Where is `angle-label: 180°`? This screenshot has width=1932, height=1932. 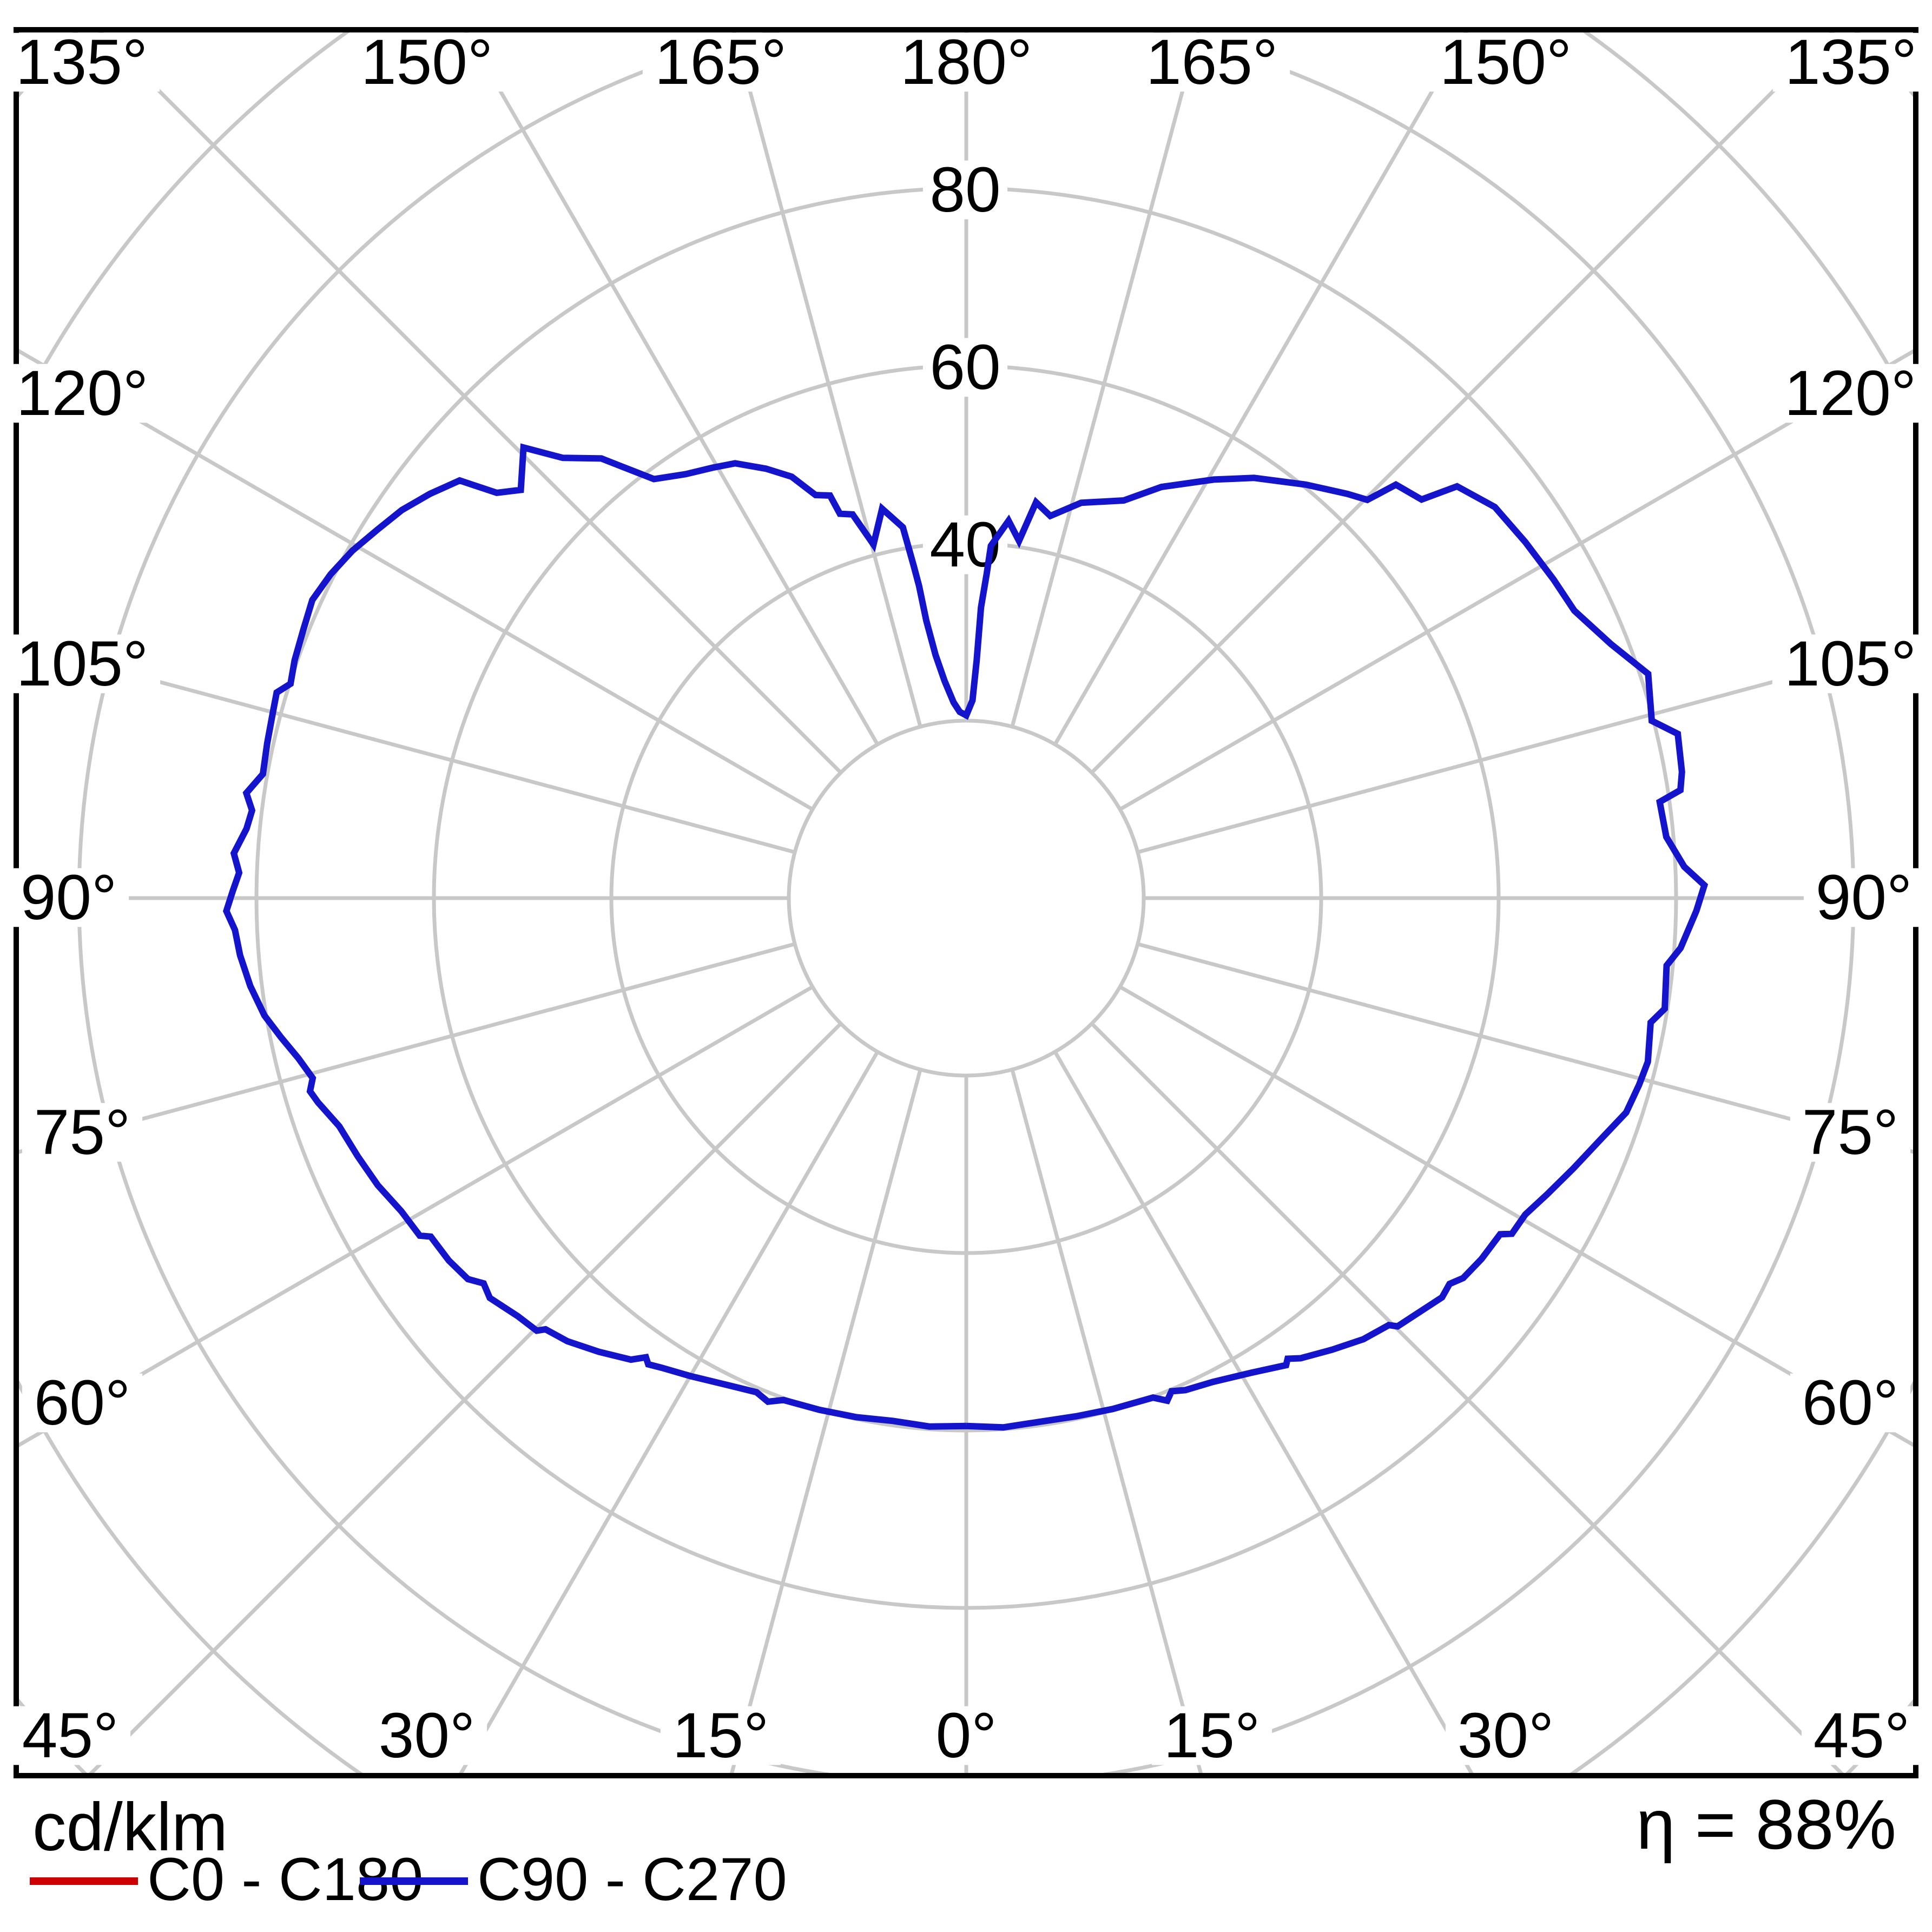
angle-label: 180° is located at coordinates (966, 63).